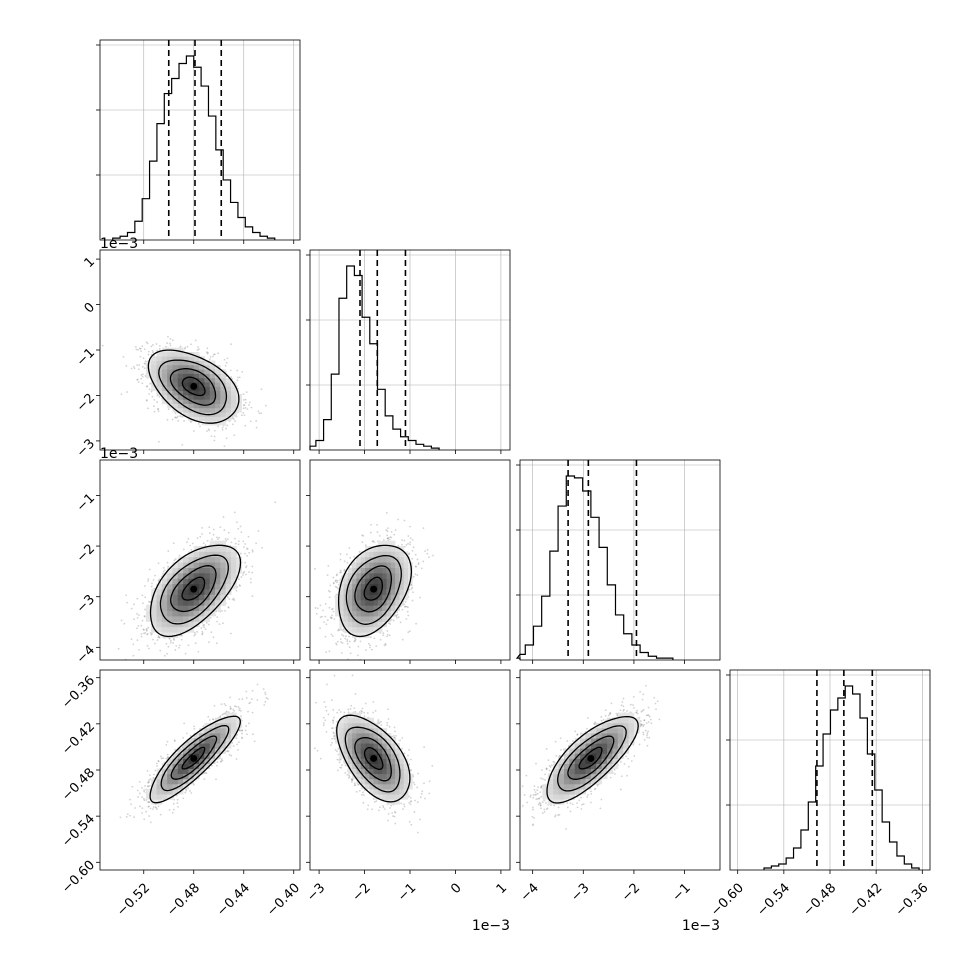  I want to click on x-tick-label: −0.42, so click(866, 900).